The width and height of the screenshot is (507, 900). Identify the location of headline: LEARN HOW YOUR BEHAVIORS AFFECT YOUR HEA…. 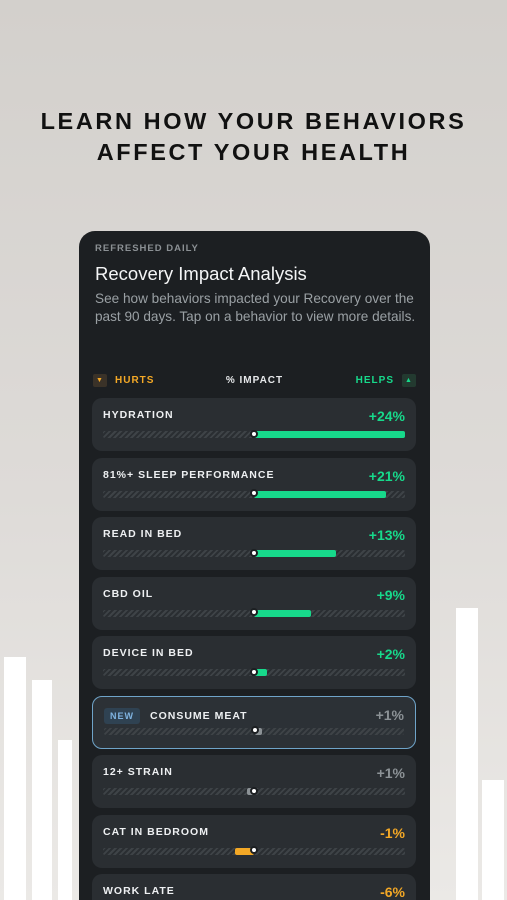
(253, 137).